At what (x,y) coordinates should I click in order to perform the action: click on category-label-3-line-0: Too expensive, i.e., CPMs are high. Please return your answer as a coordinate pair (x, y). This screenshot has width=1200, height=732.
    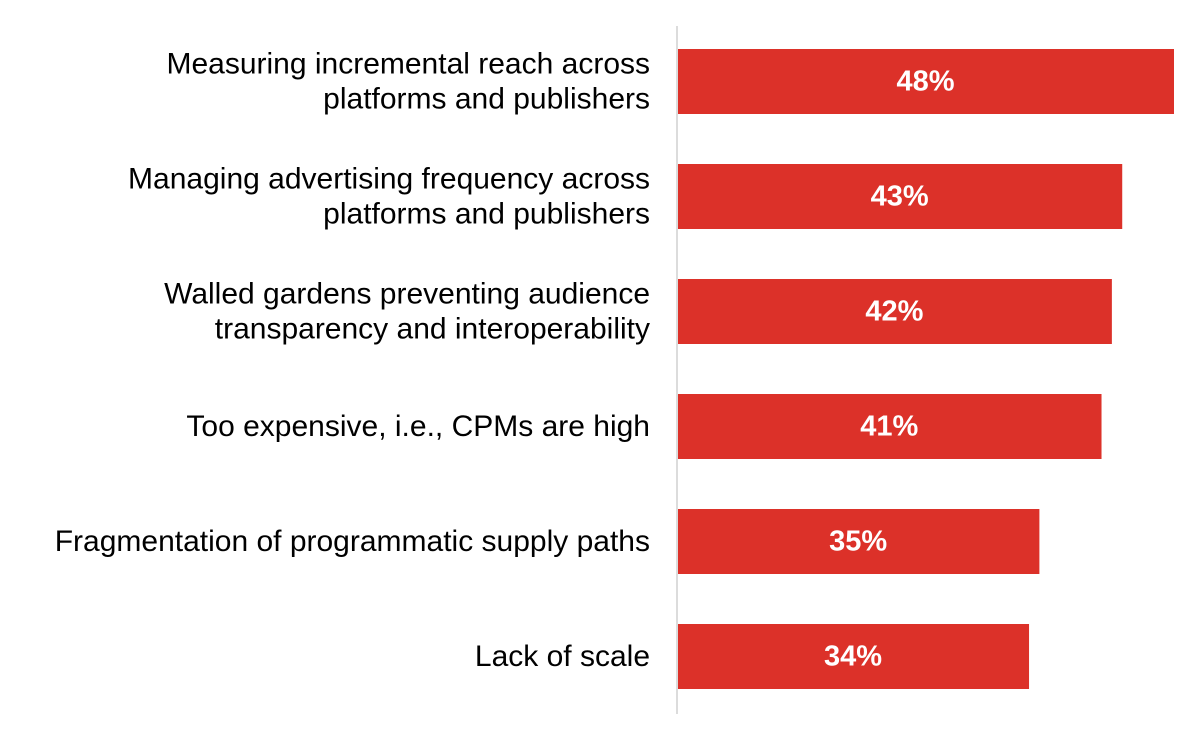
    Looking at the image, I should click on (418, 426).